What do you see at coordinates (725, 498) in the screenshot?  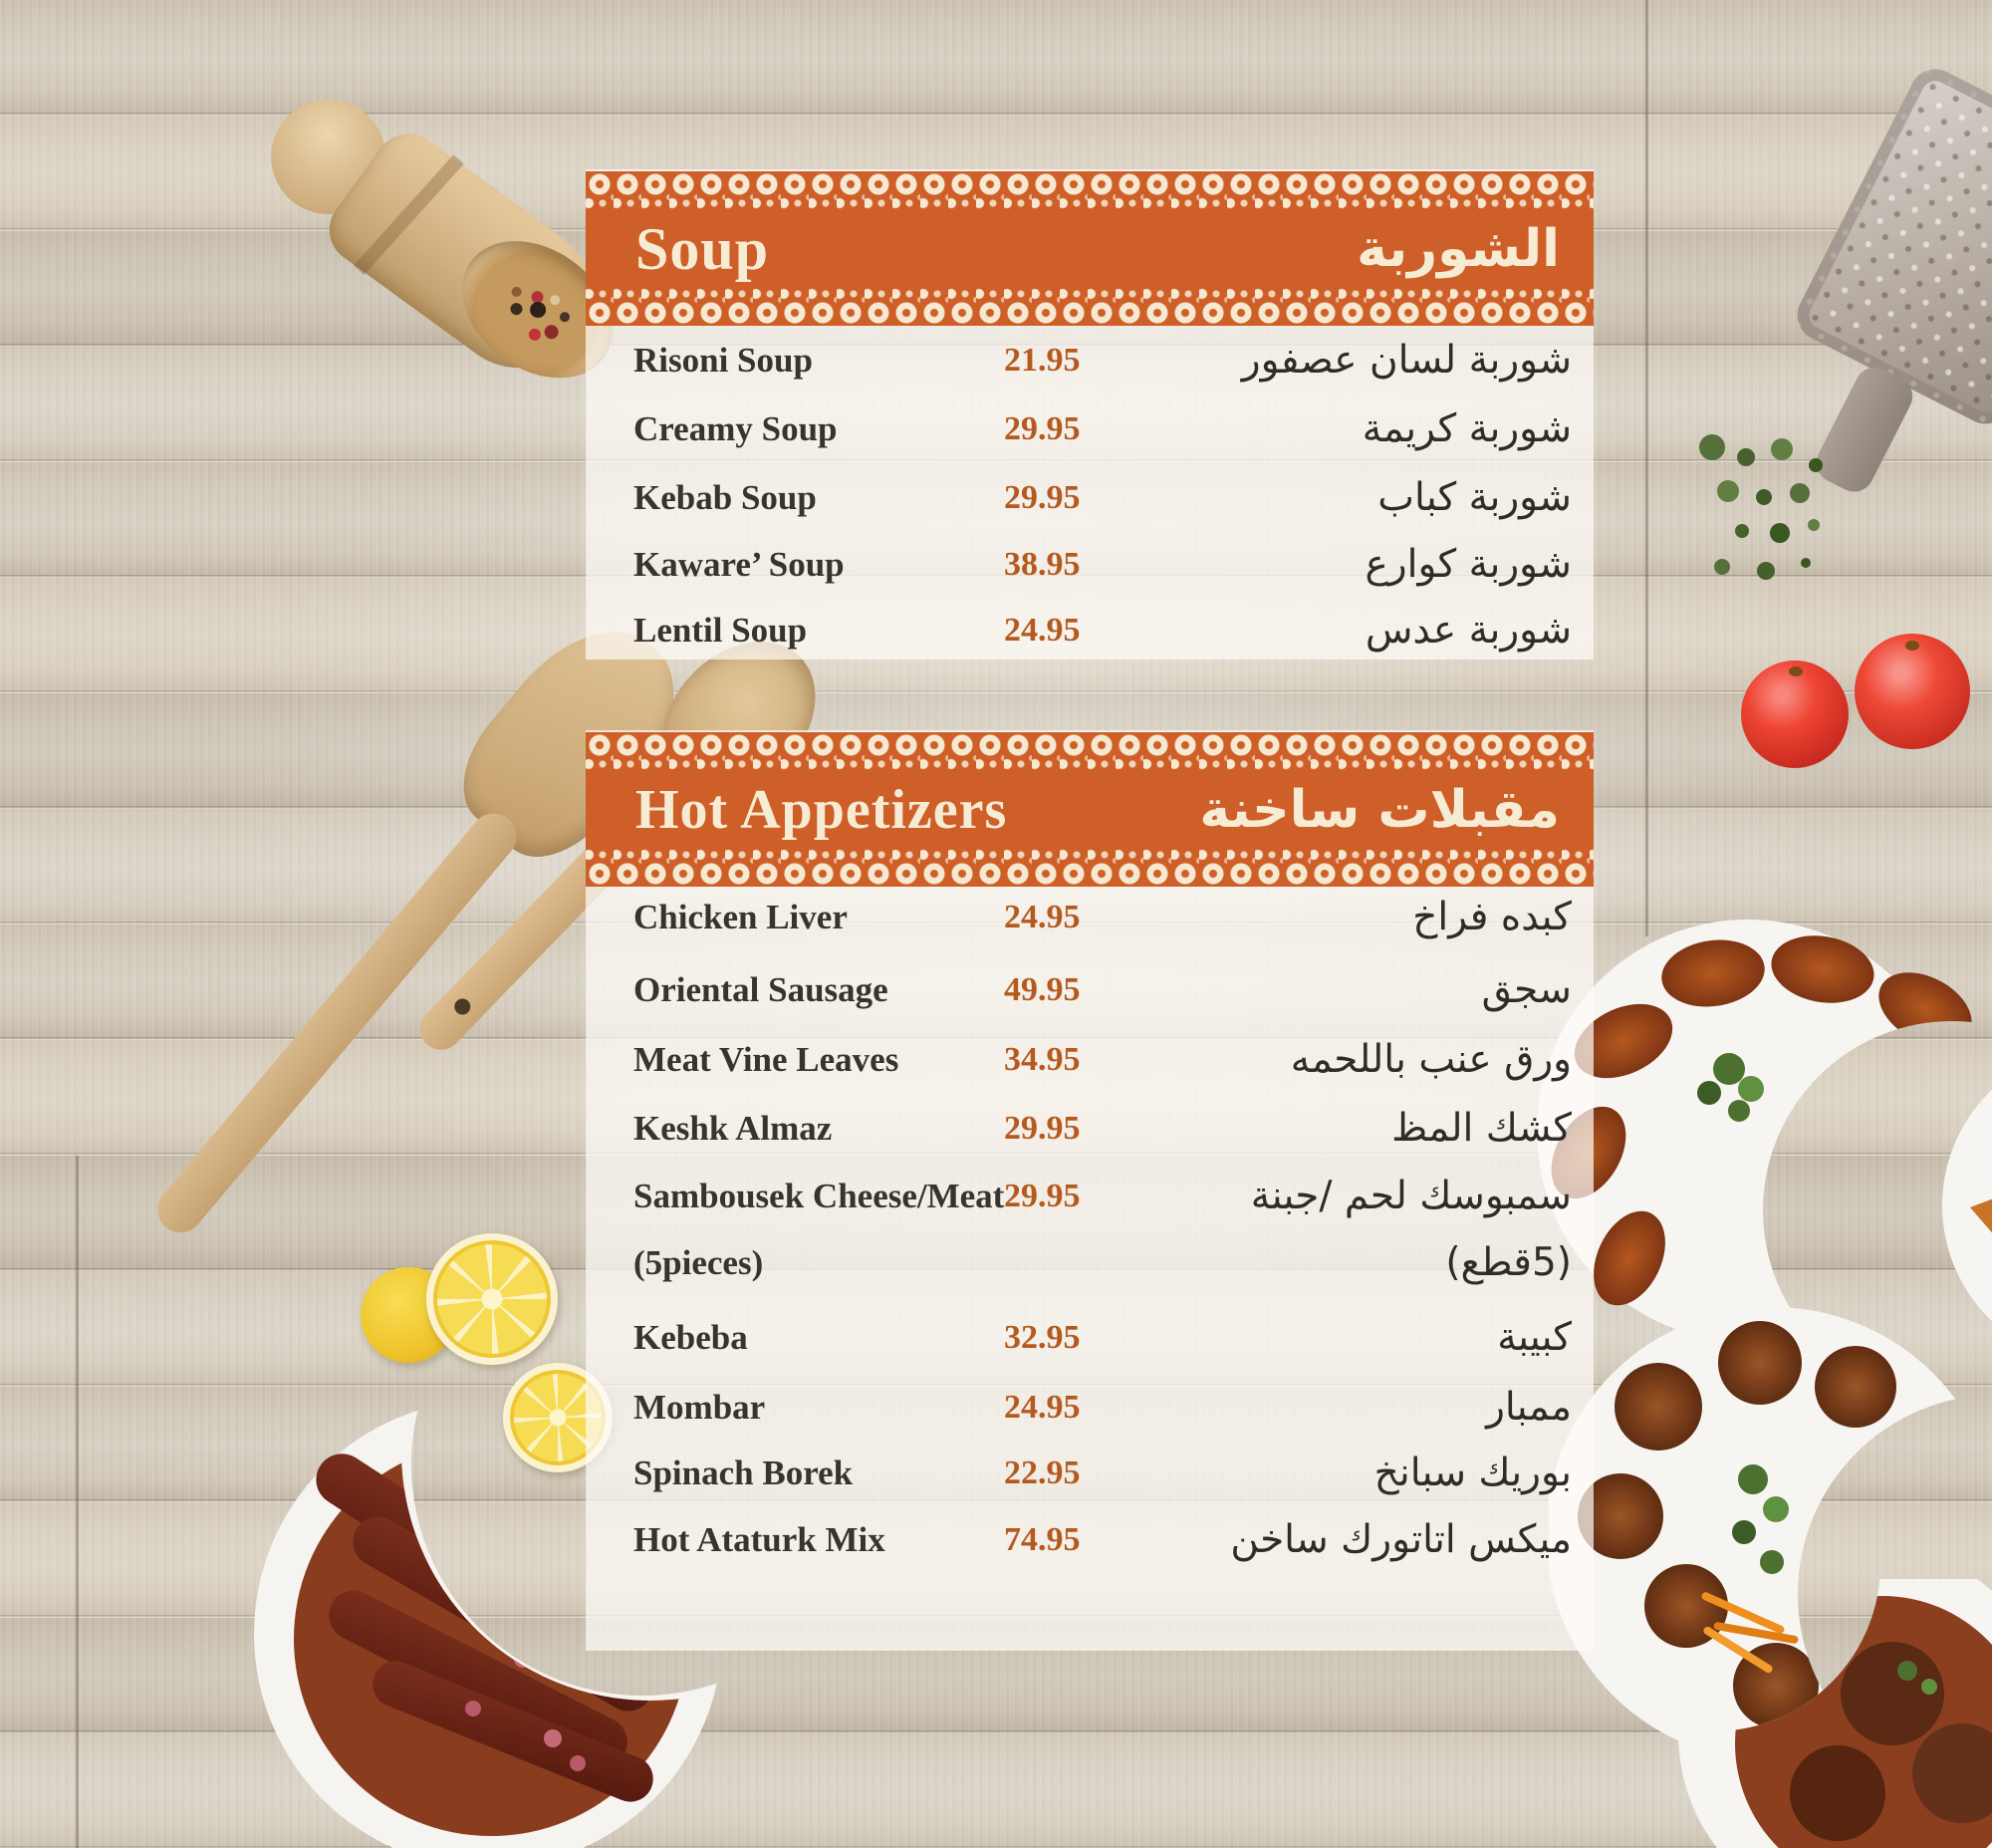 I see `item-name-en: Kebab Soup` at bounding box center [725, 498].